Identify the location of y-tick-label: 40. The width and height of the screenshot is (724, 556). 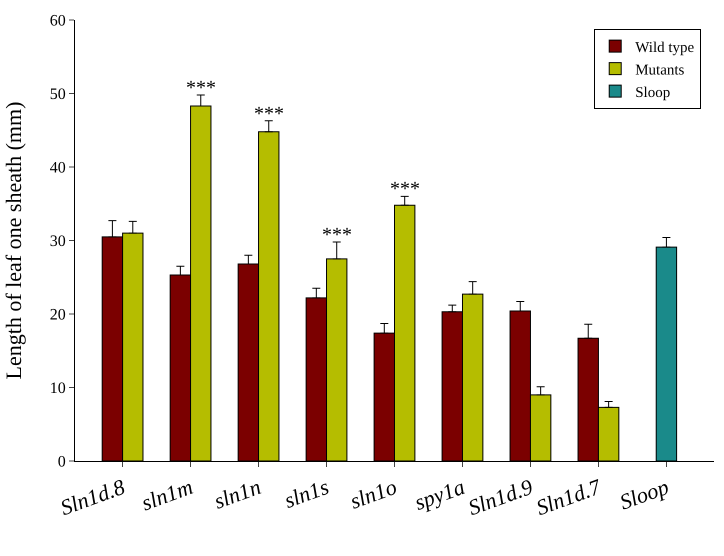
(58, 168).